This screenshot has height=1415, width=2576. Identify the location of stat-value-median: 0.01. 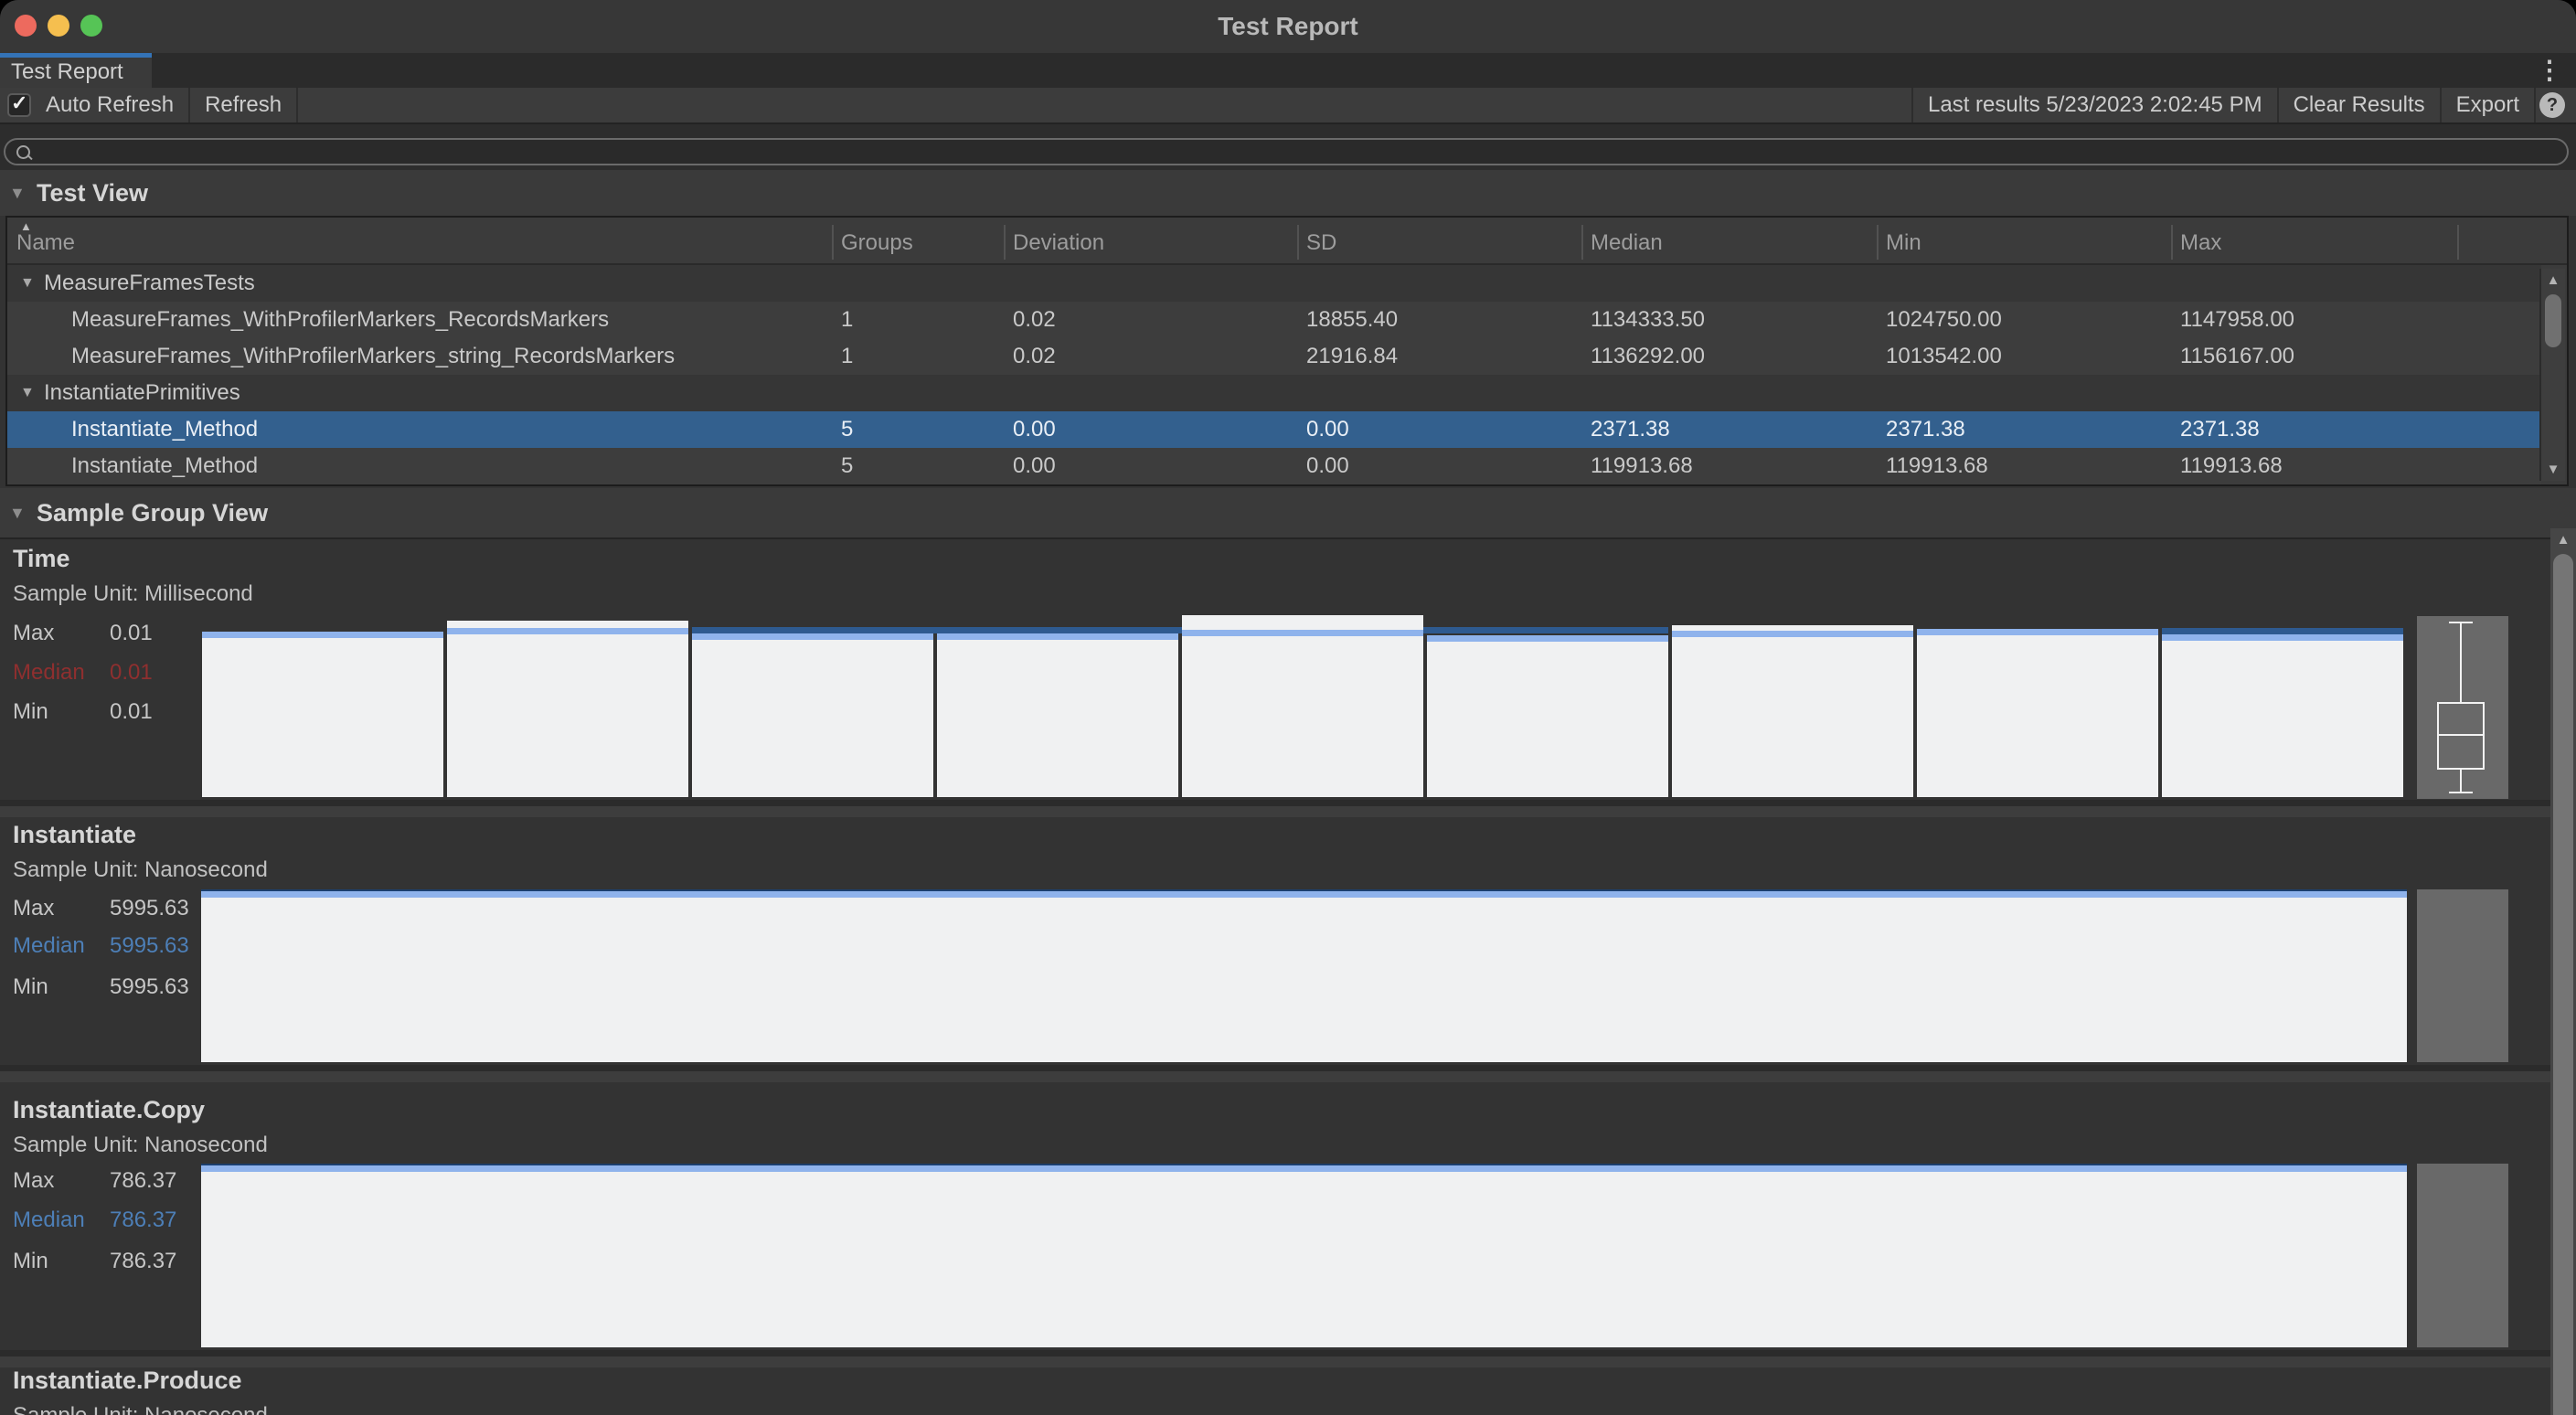
(131, 672).